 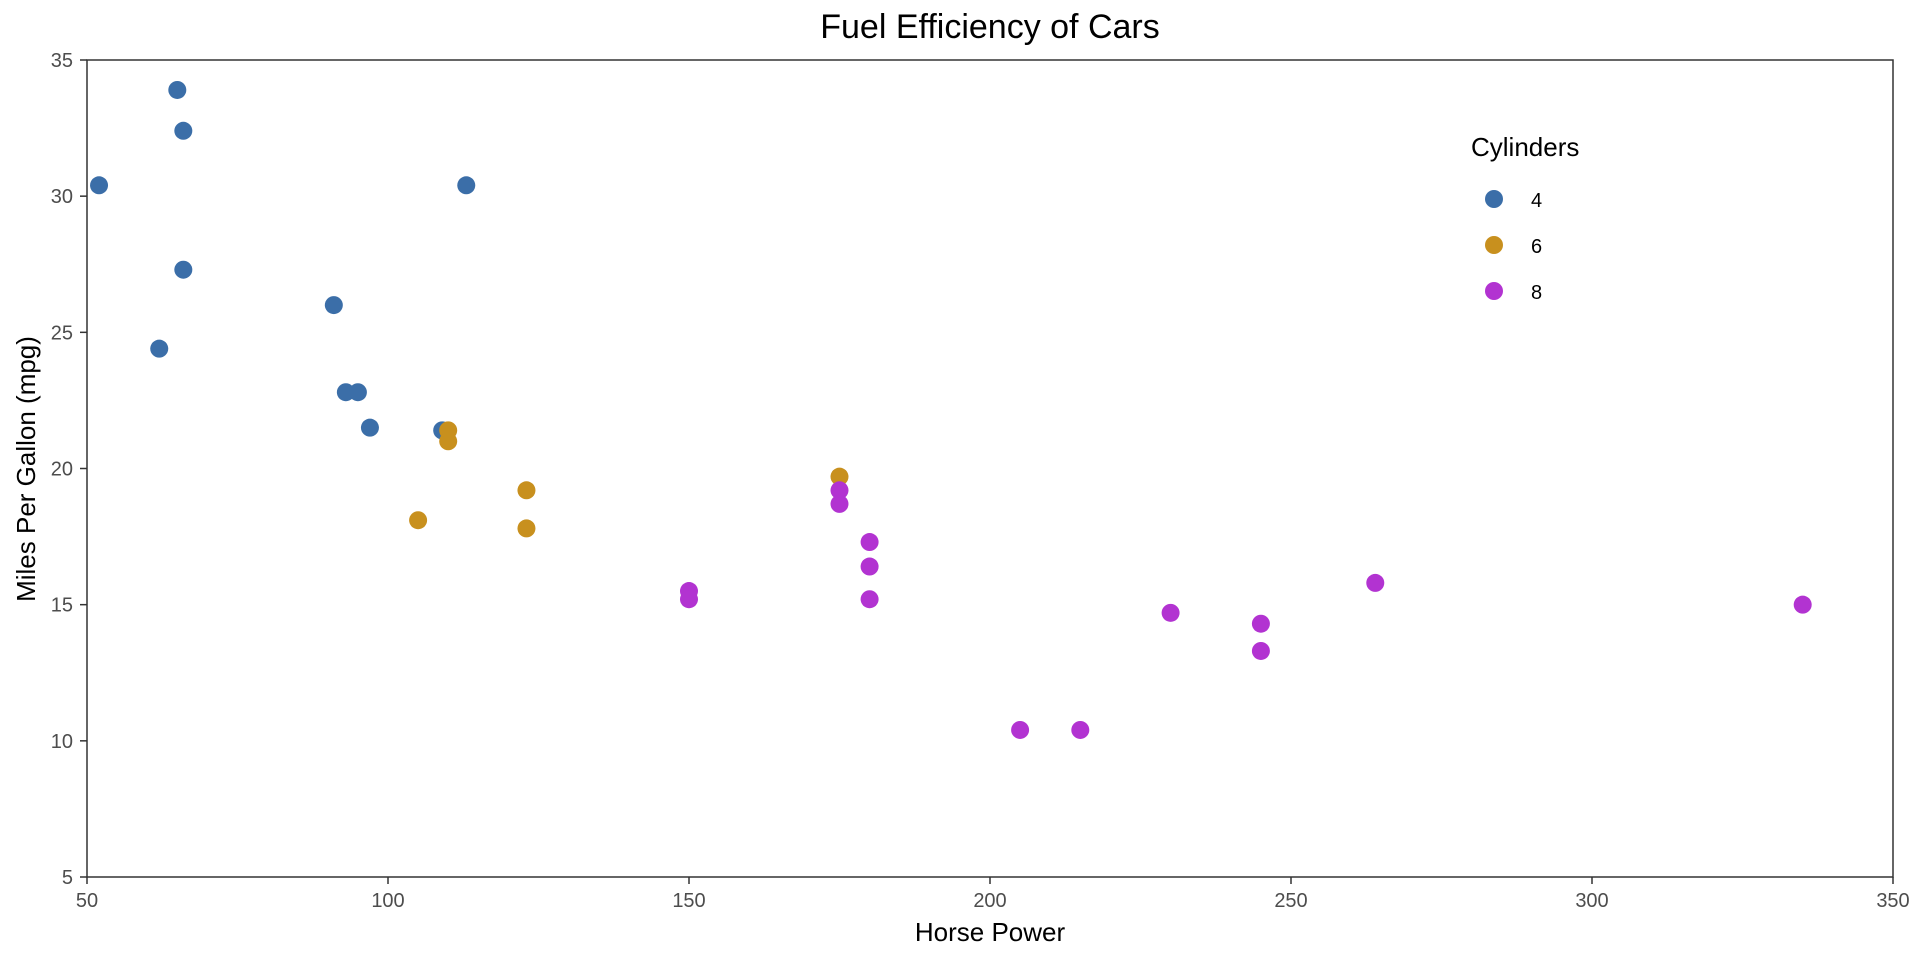 I want to click on y-tick-label: 30, so click(x=62, y=197).